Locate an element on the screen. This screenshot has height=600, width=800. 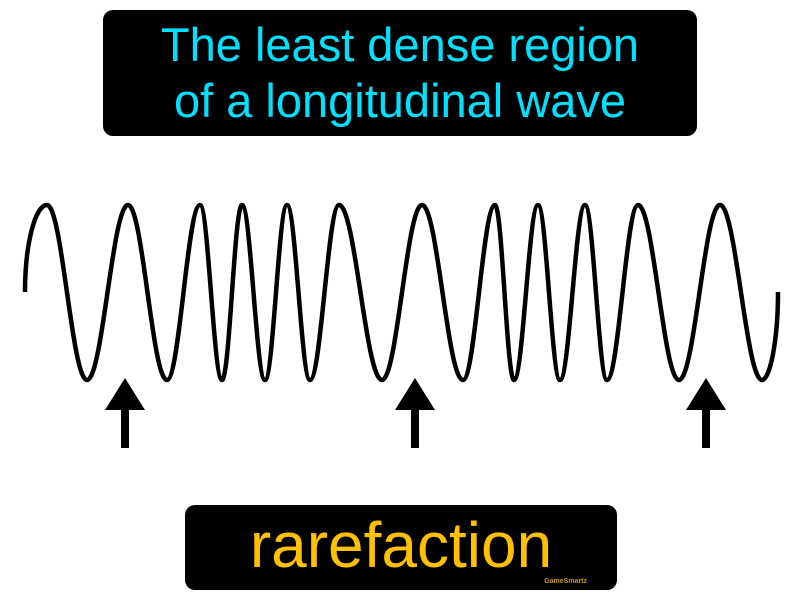
definition-line-1: The least dense region is located at coordinates (400, 44).